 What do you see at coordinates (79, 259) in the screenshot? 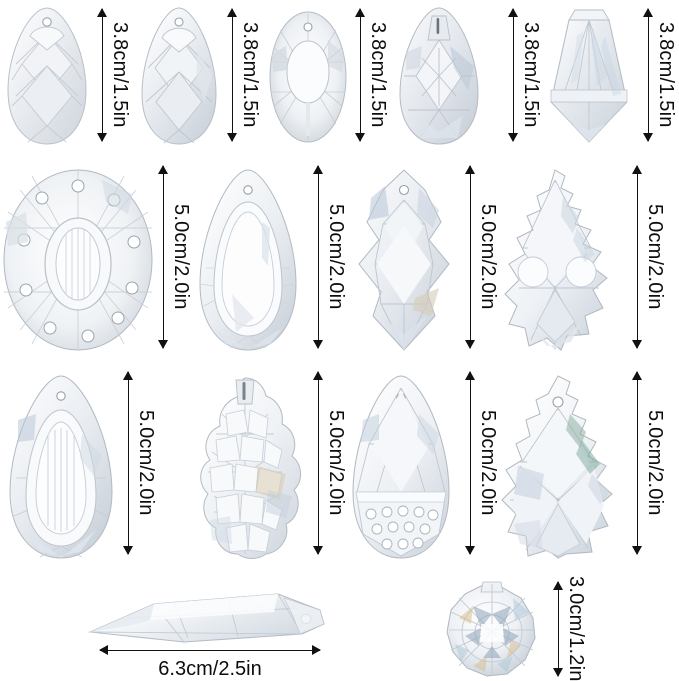
I see `crystal-oval-bubble-dot-pendant` at bounding box center [79, 259].